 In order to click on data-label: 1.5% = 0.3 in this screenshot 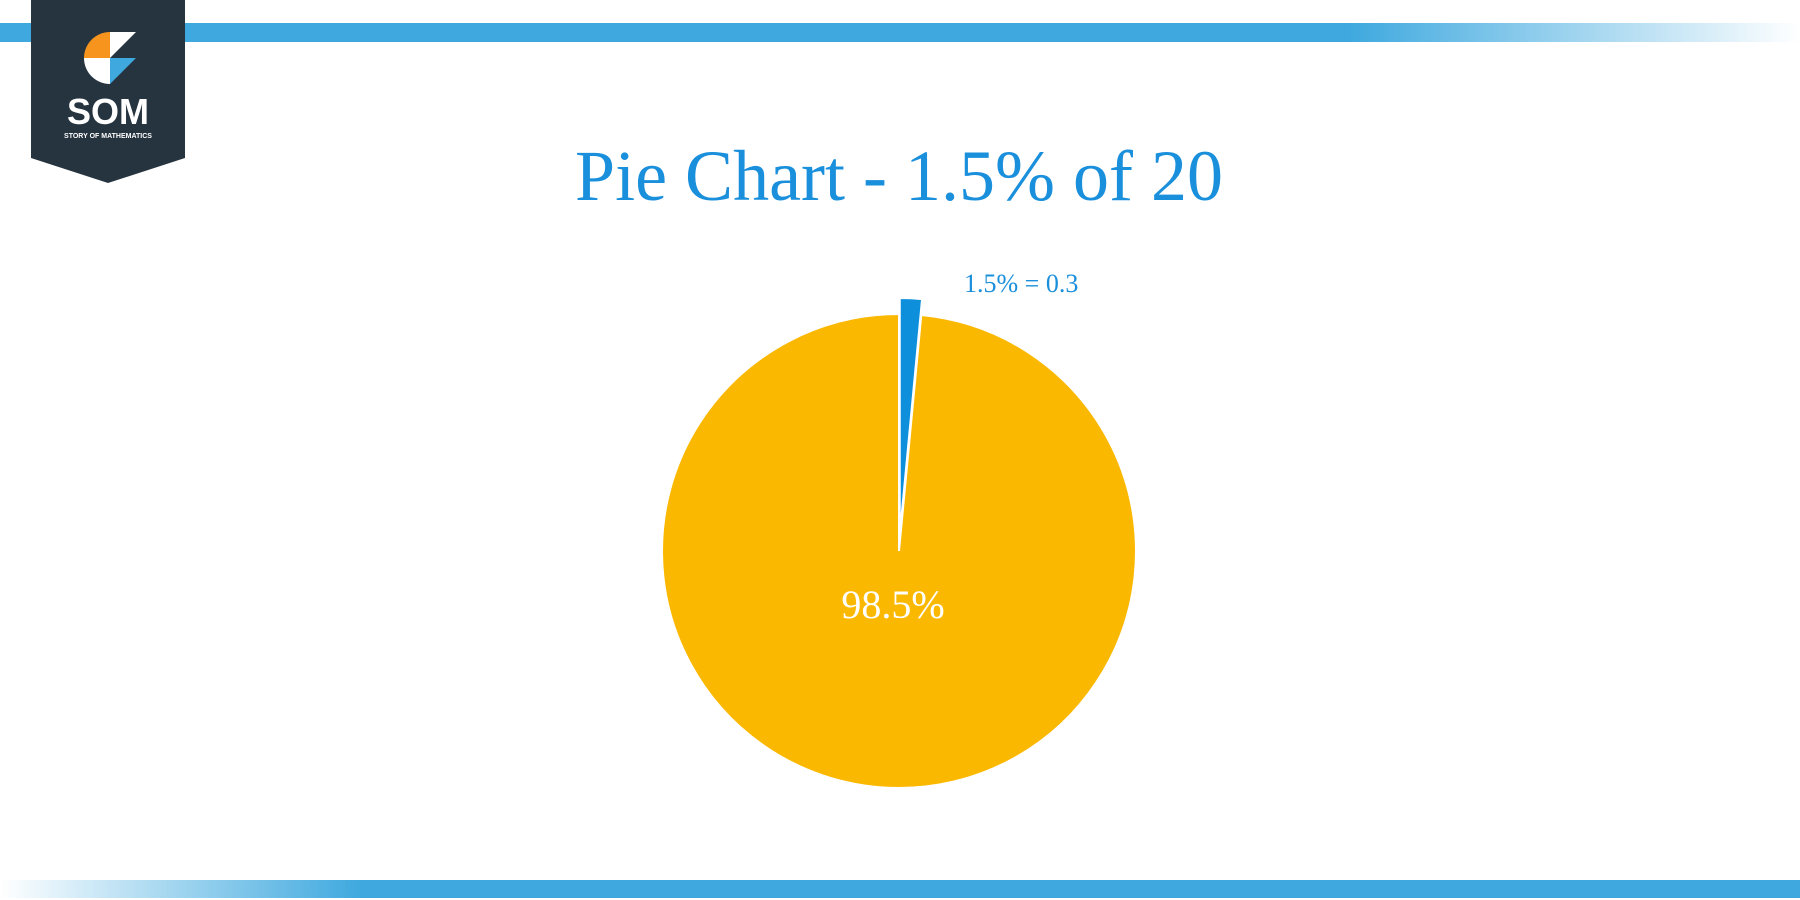, I will do `click(1021, 283)`.